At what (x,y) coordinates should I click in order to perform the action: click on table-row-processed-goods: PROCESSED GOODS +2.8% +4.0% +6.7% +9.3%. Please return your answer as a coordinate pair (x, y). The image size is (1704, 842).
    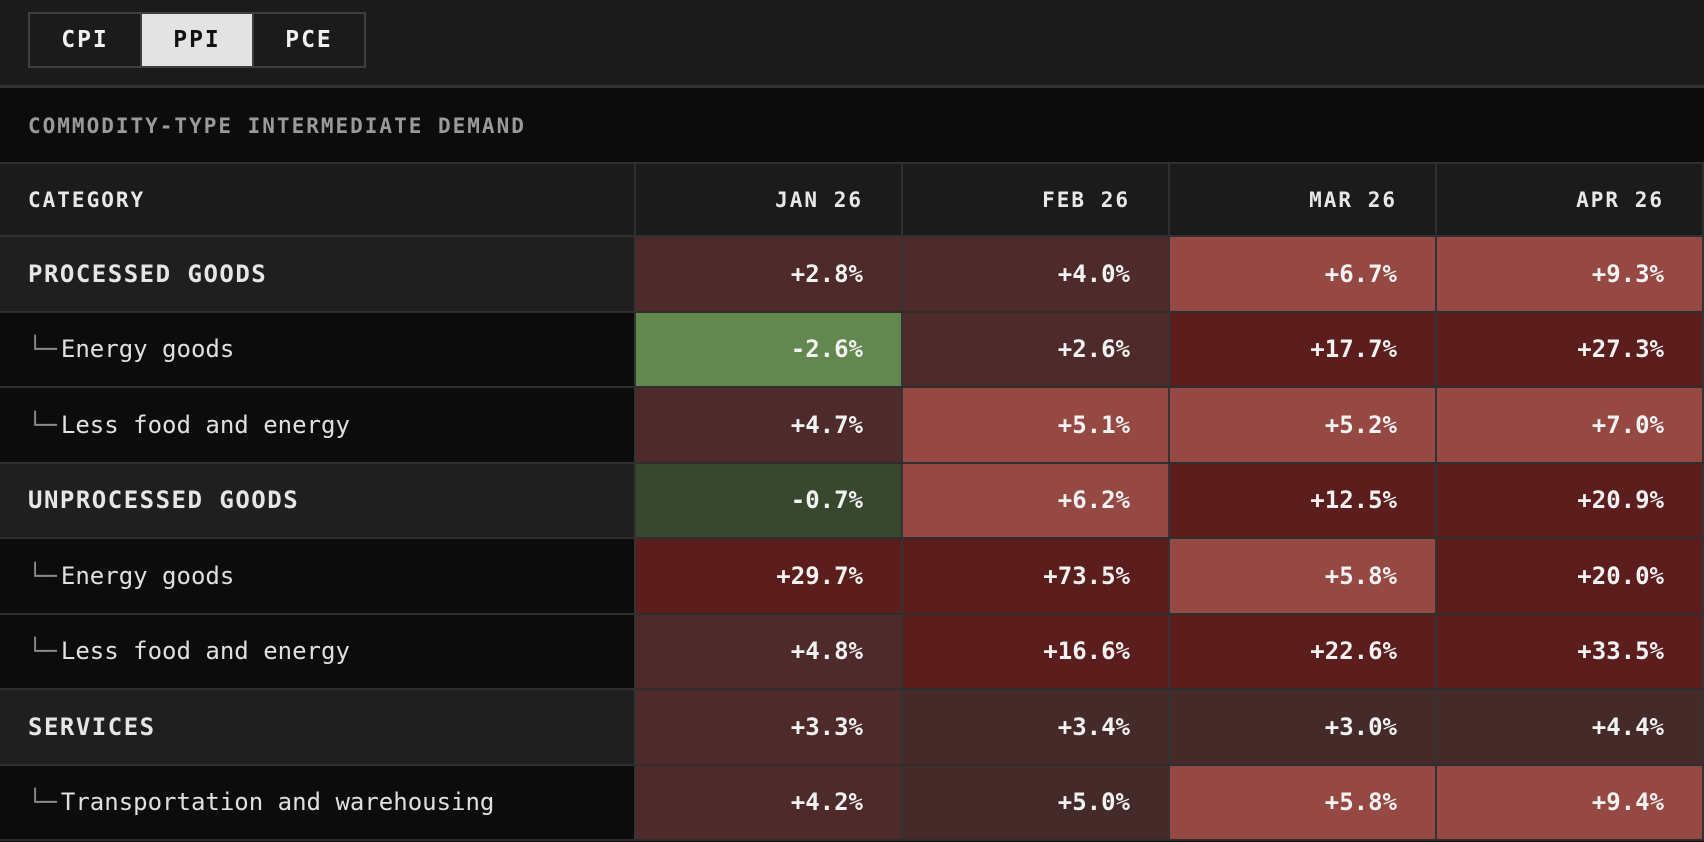
    Looking at the image, I should click on (852, 274).